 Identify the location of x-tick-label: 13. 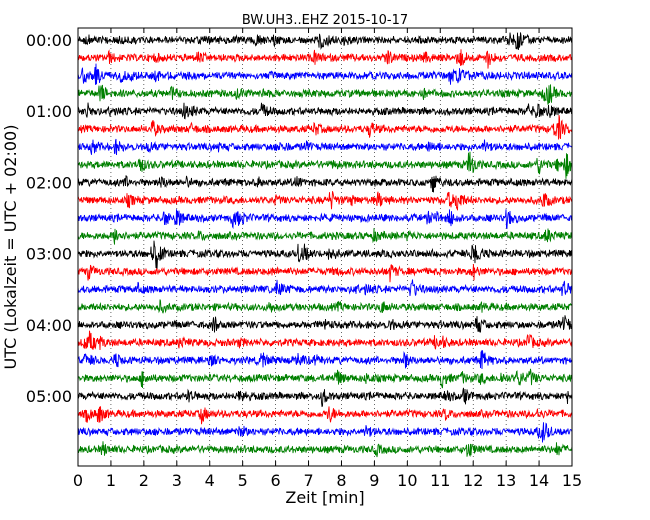
(506, 480).